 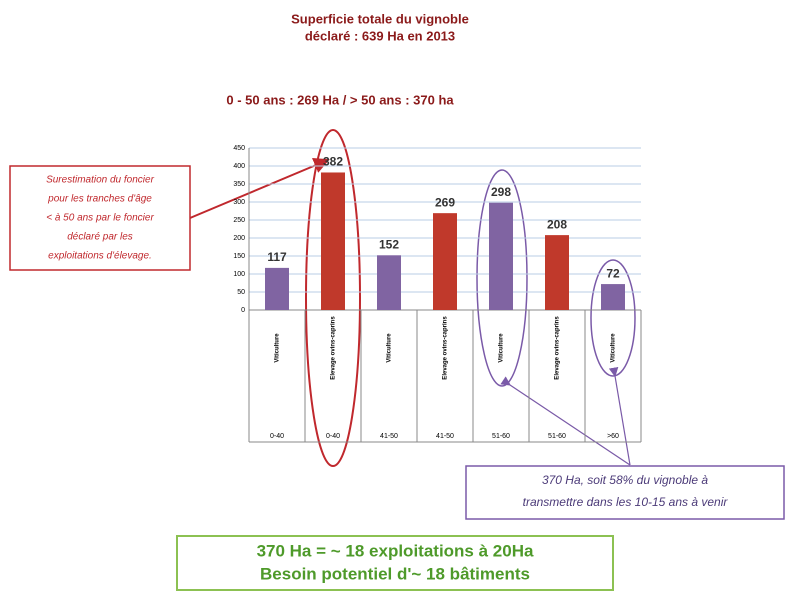 What do you see at coordinates (239, 274) in the screenshot?
I see `y-tick-label: 100` at bounding box center [239, 274].